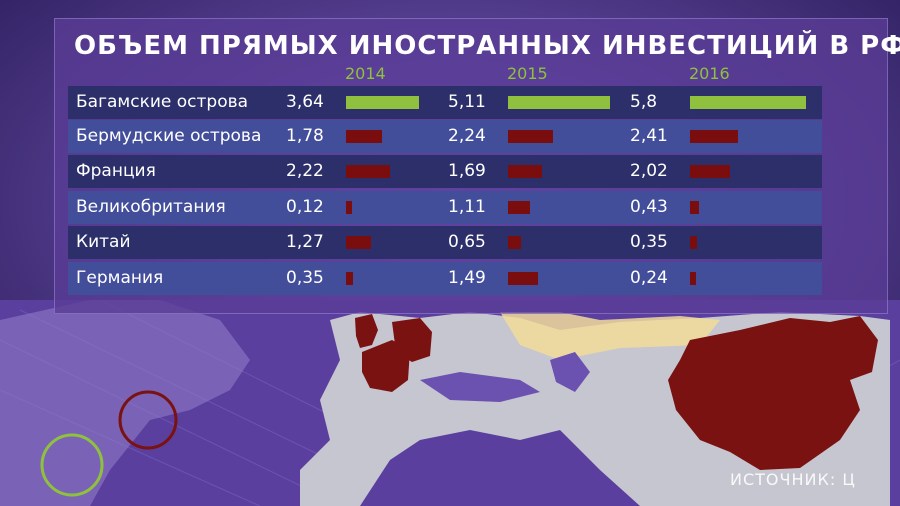 The image size is (900, 506). What do you see at coordinates (412, 340) in the screenshot?
I see `germany-highlight` at bounding box center [412, 340].